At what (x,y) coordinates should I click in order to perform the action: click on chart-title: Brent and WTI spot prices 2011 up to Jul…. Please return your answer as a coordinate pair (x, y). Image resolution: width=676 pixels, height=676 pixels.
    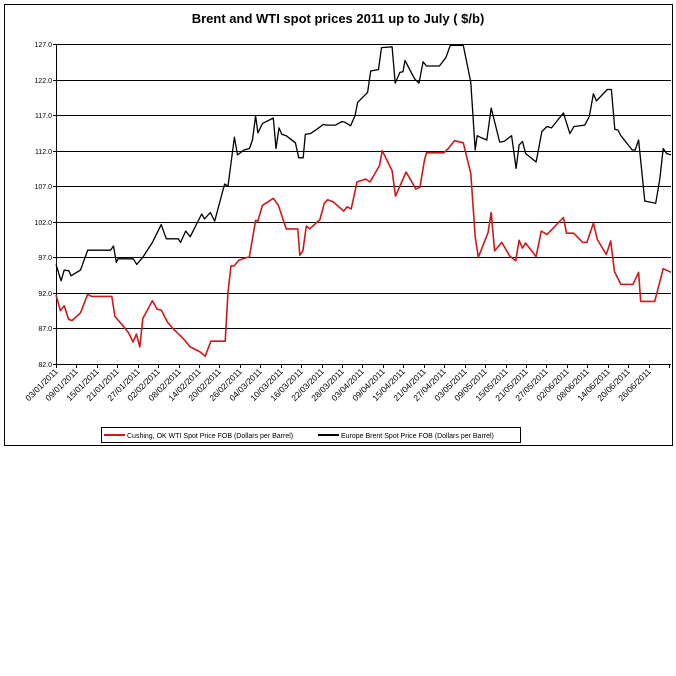
    Looking at the image, I should click on (338, 18).